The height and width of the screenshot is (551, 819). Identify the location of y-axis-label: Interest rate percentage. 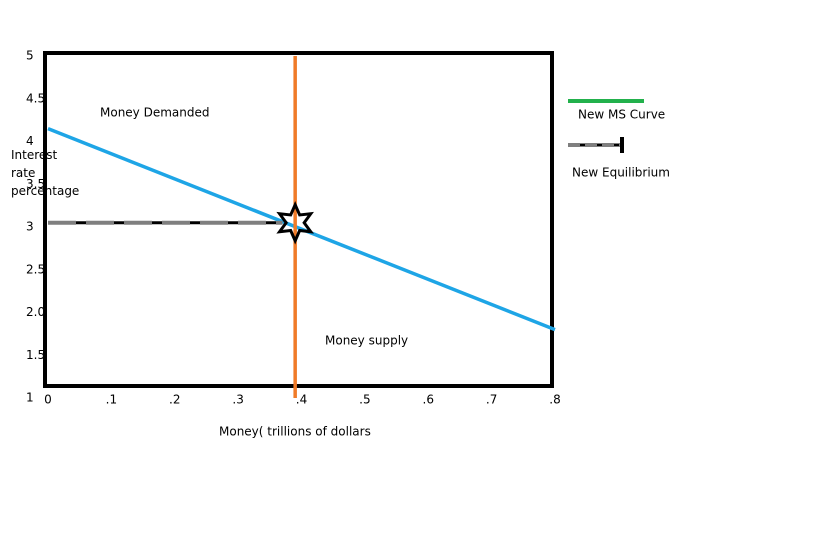
(45, 173).